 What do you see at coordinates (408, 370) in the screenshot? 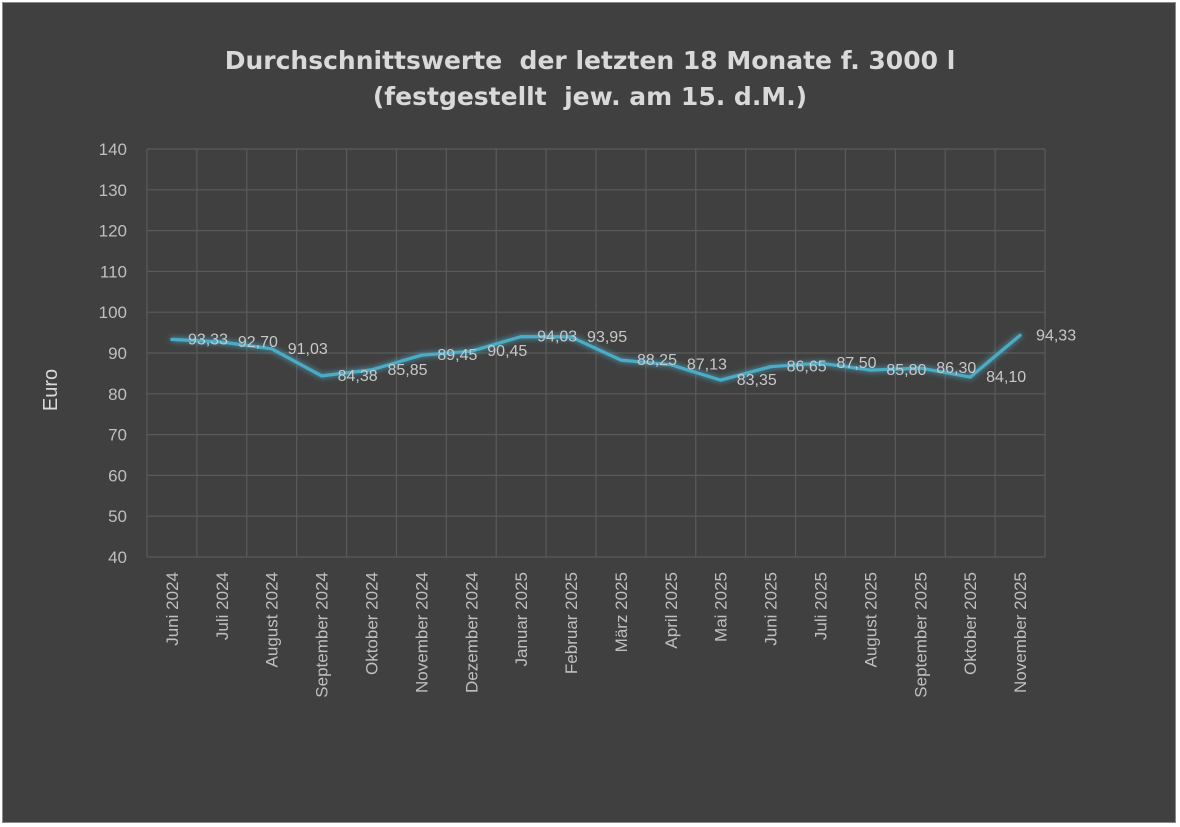
I see `data-label: 85,85` at bounding box center [408, 370].